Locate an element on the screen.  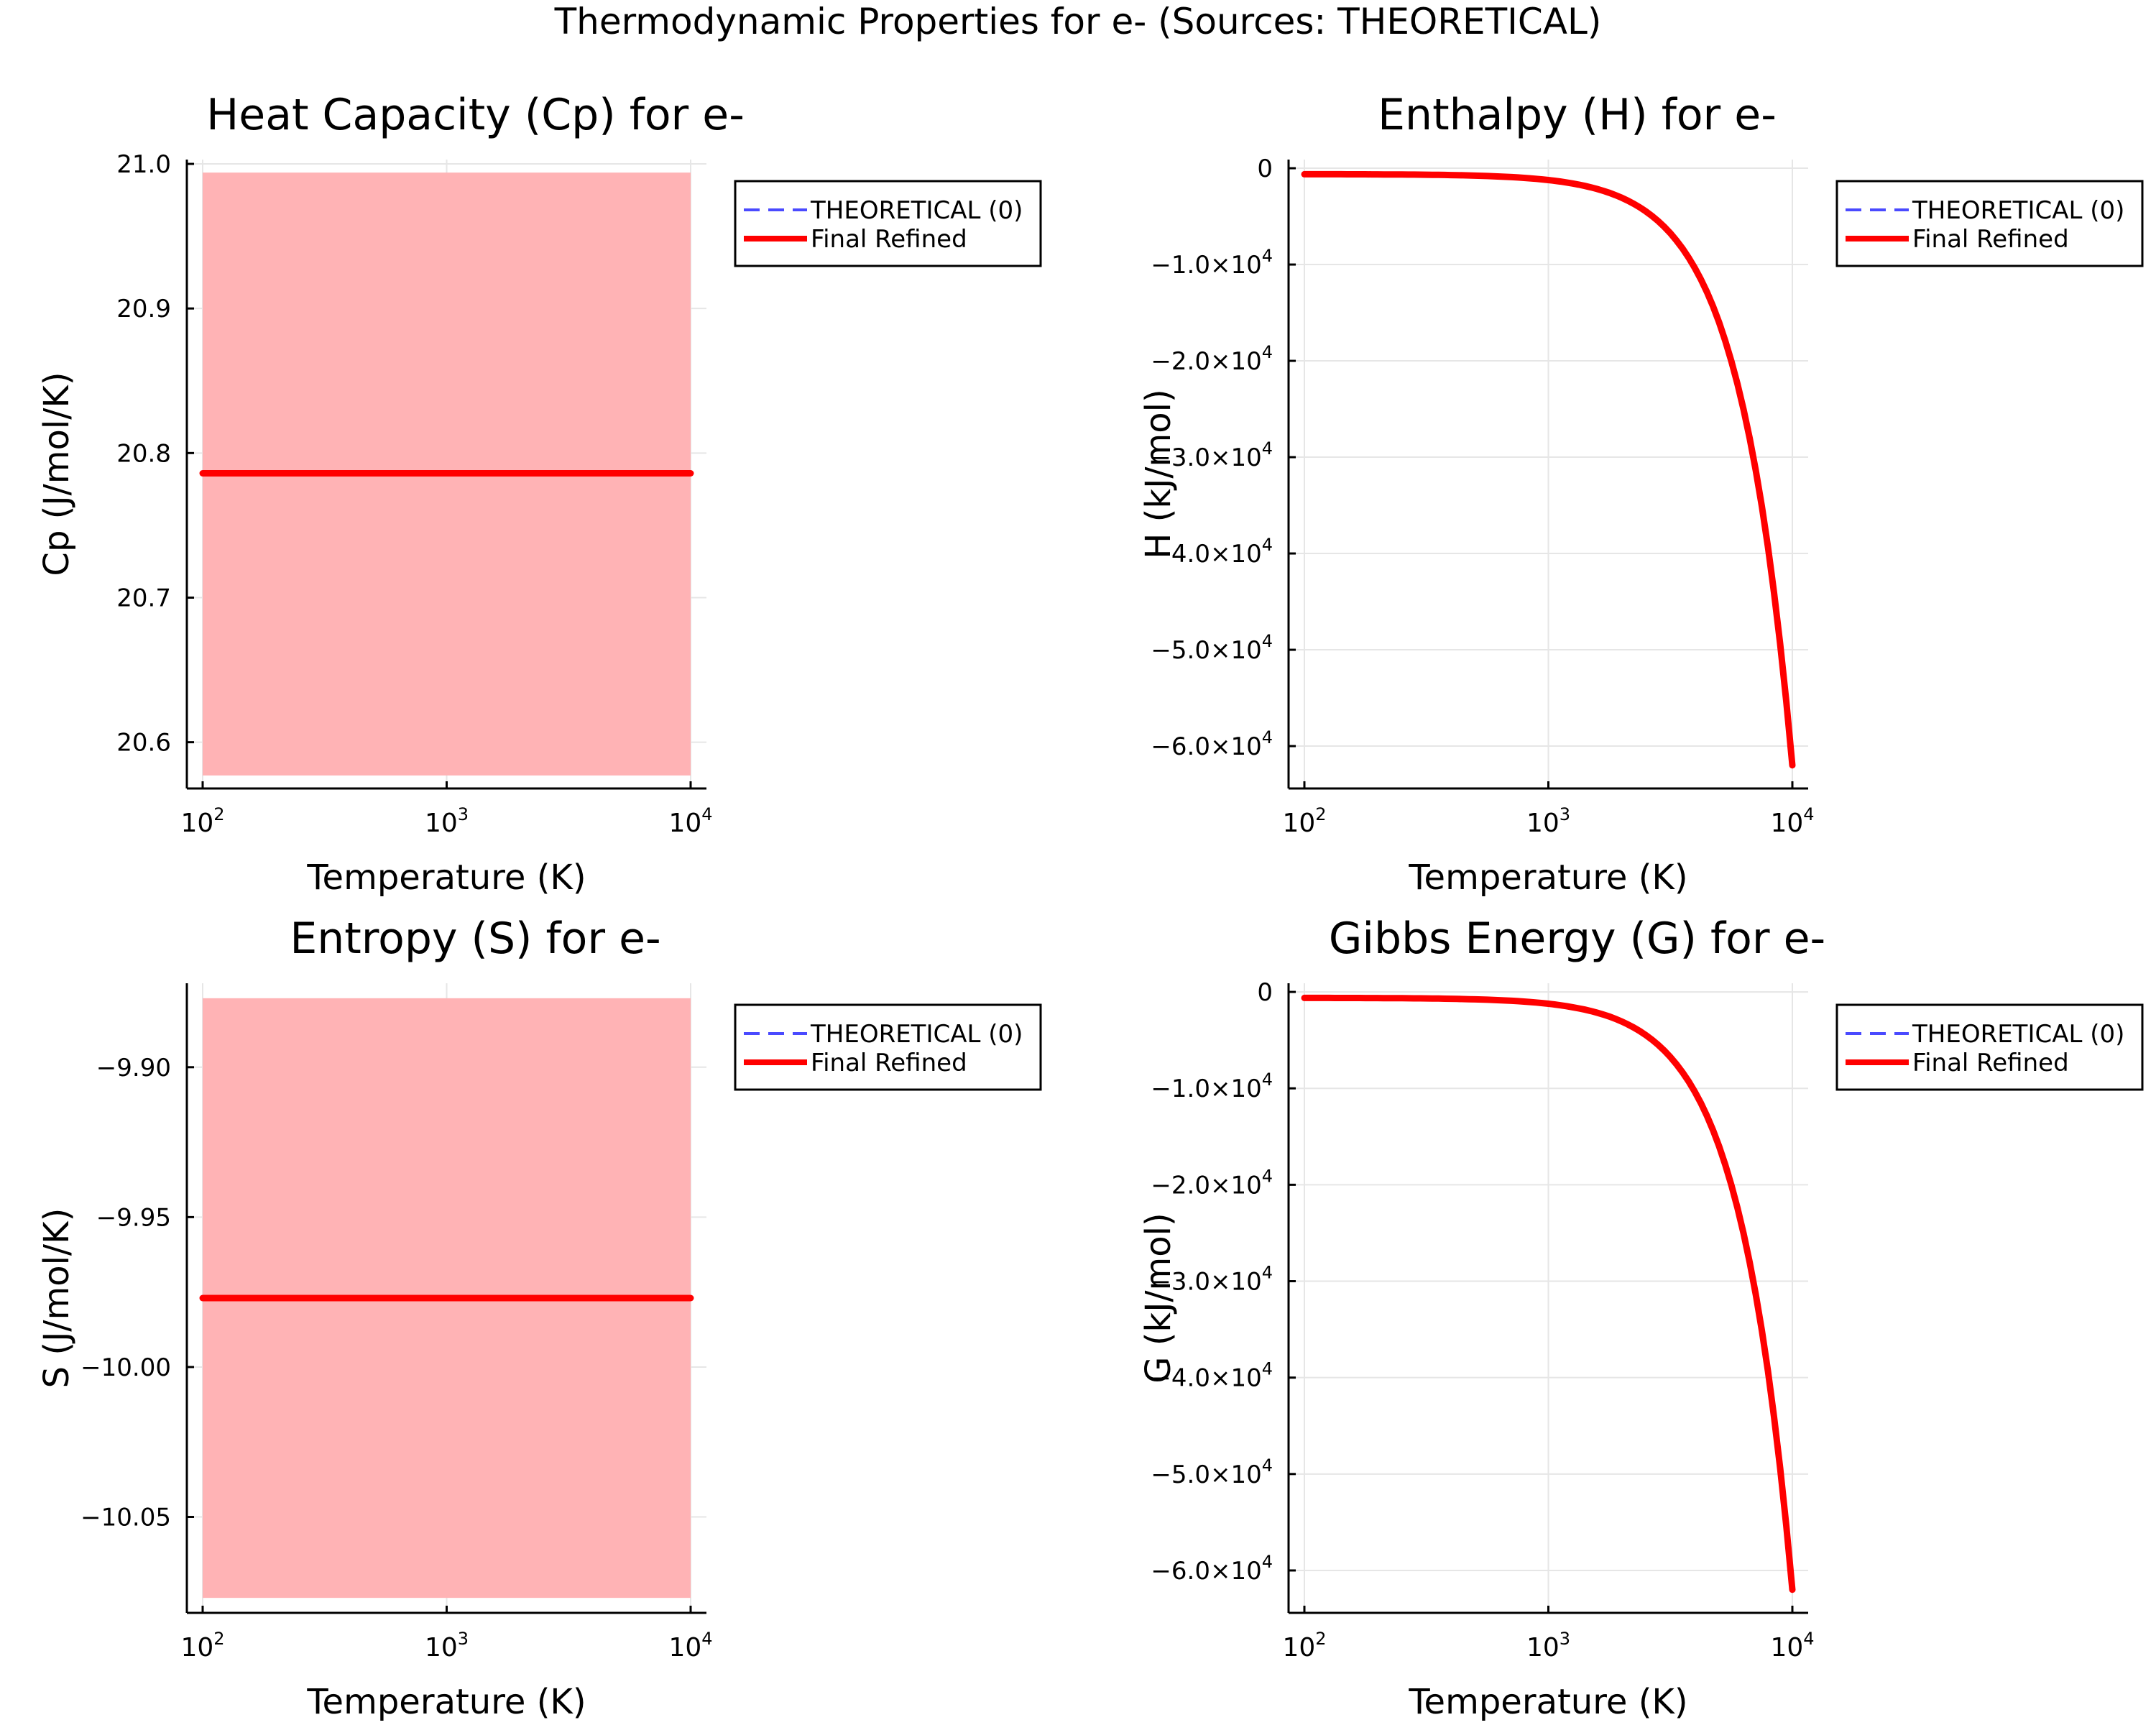
chart-title: Entropy (S) for e- is located at coordinates (475, 939).